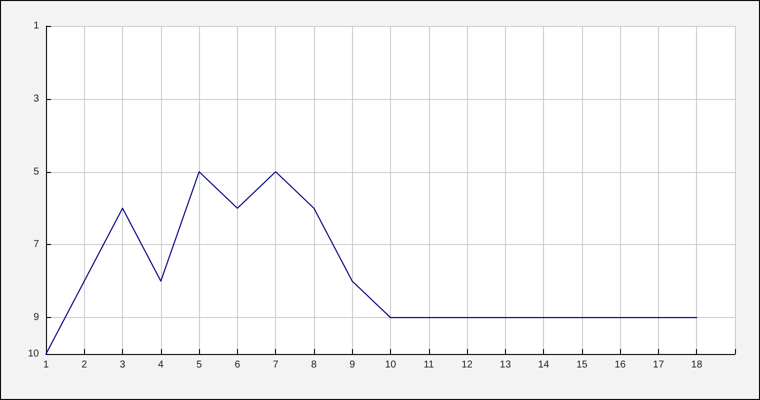  I want to click on x-tick-label: 7, so click(275, 365).